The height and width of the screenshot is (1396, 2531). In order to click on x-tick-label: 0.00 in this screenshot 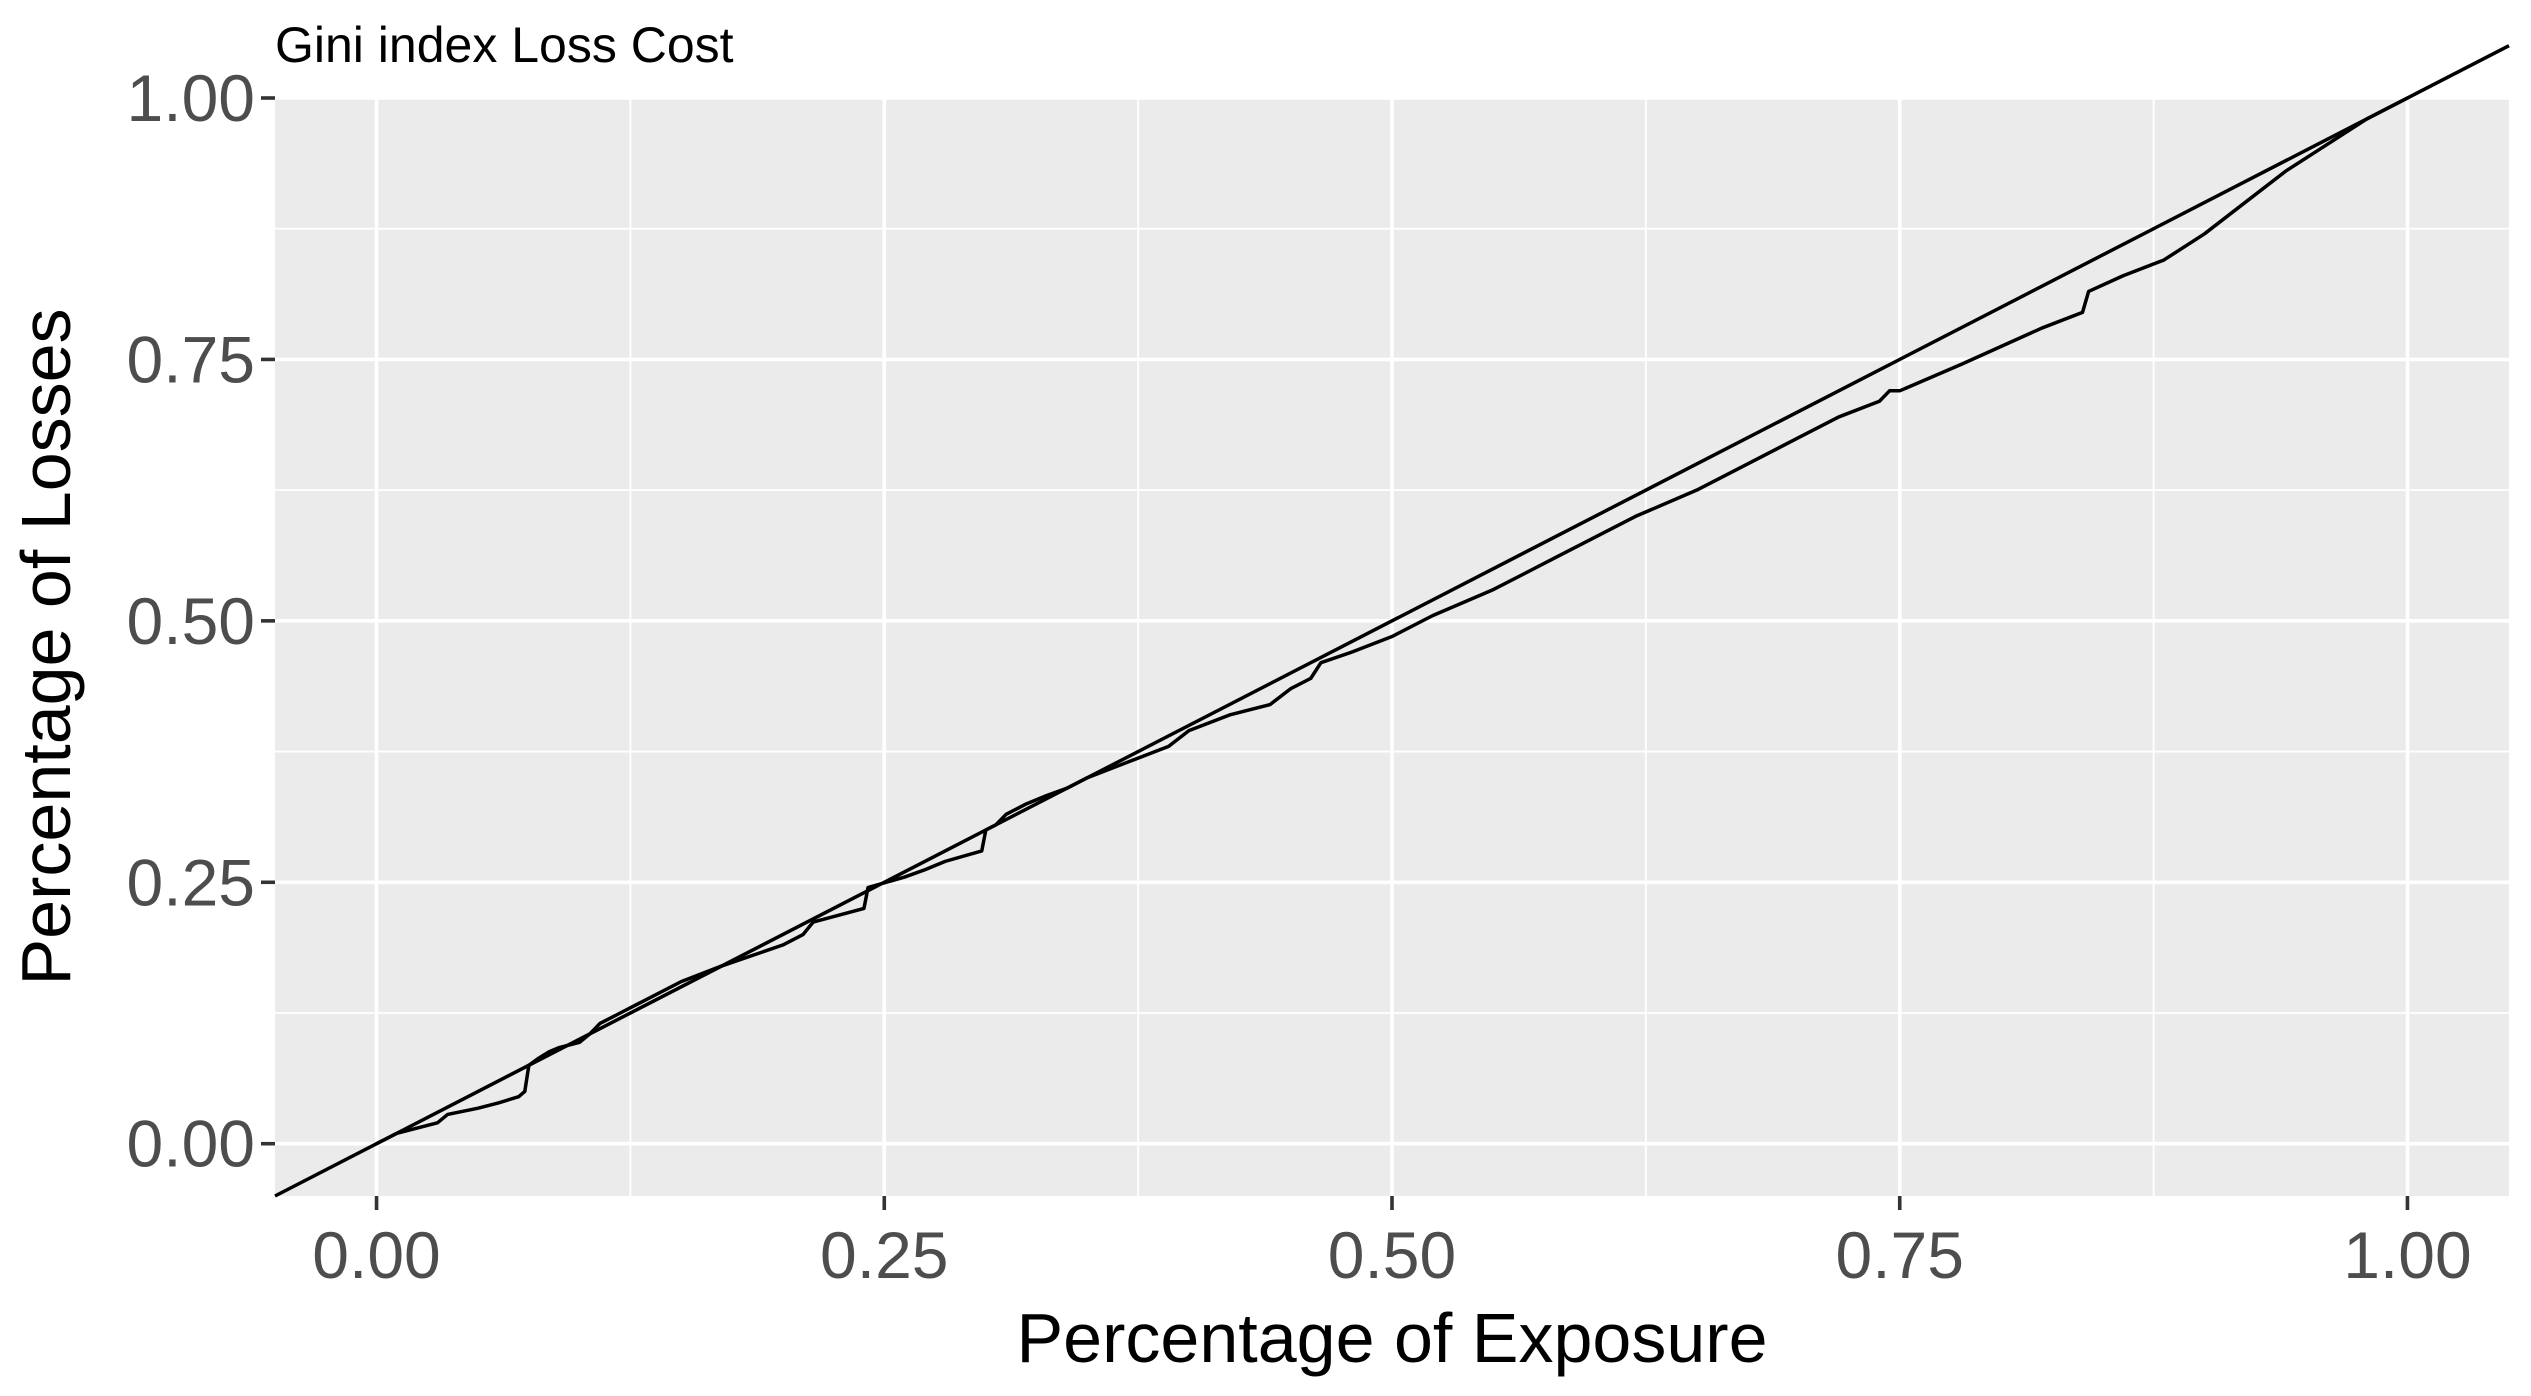, I will do `click(376, 1255)`.